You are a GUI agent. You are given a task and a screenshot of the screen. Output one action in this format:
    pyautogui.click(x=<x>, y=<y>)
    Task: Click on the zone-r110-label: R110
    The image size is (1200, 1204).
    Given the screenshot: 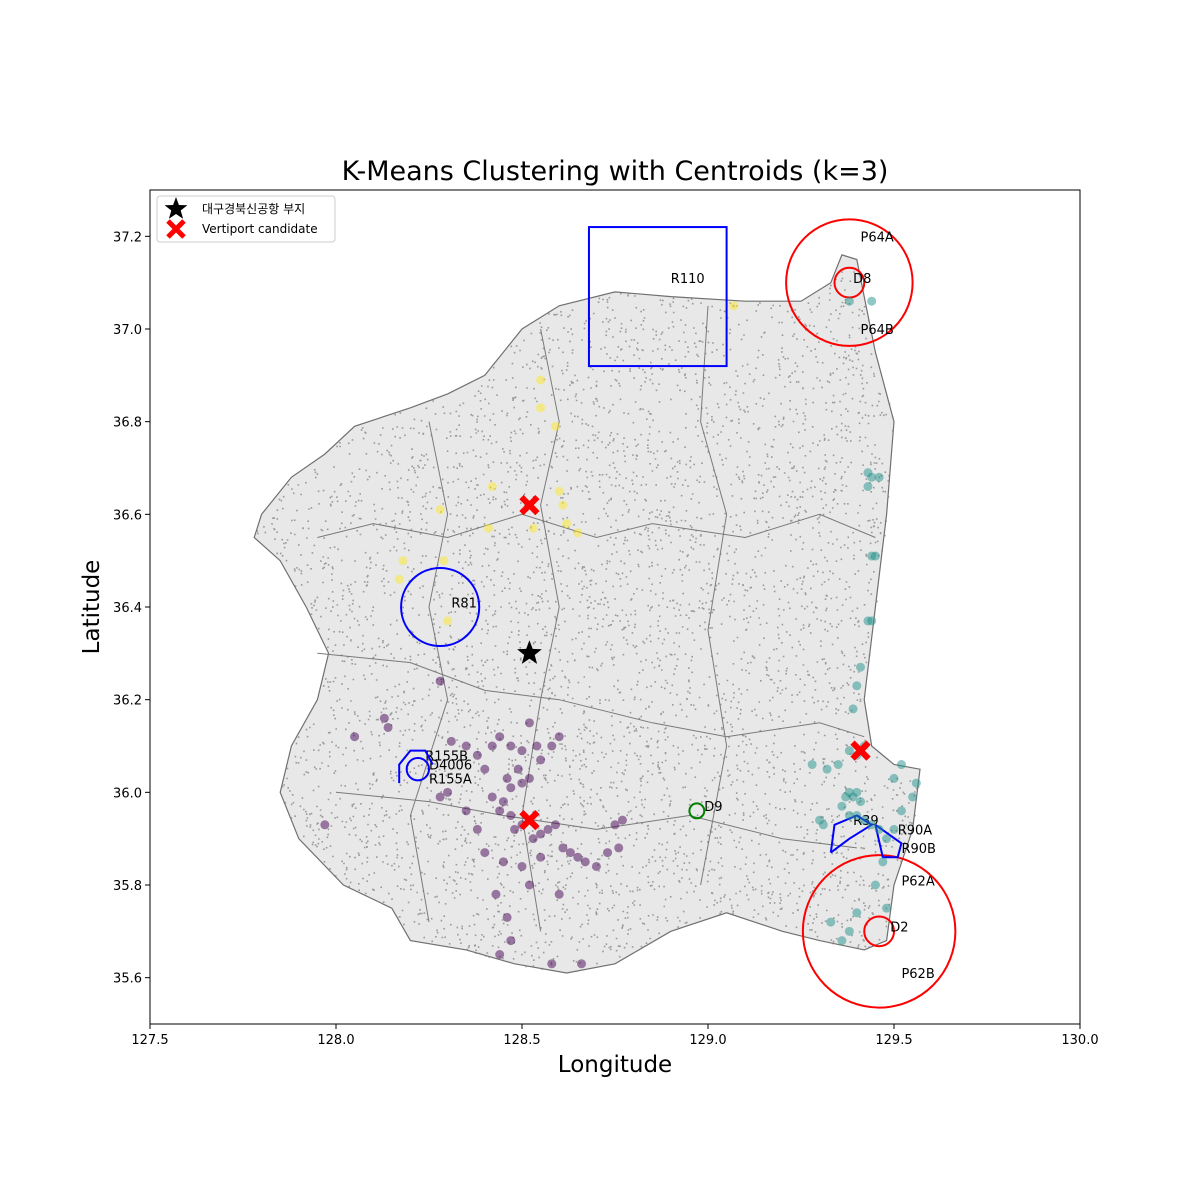 What is the action you would take?
    pyautogui.click(x=688, y=279)
    